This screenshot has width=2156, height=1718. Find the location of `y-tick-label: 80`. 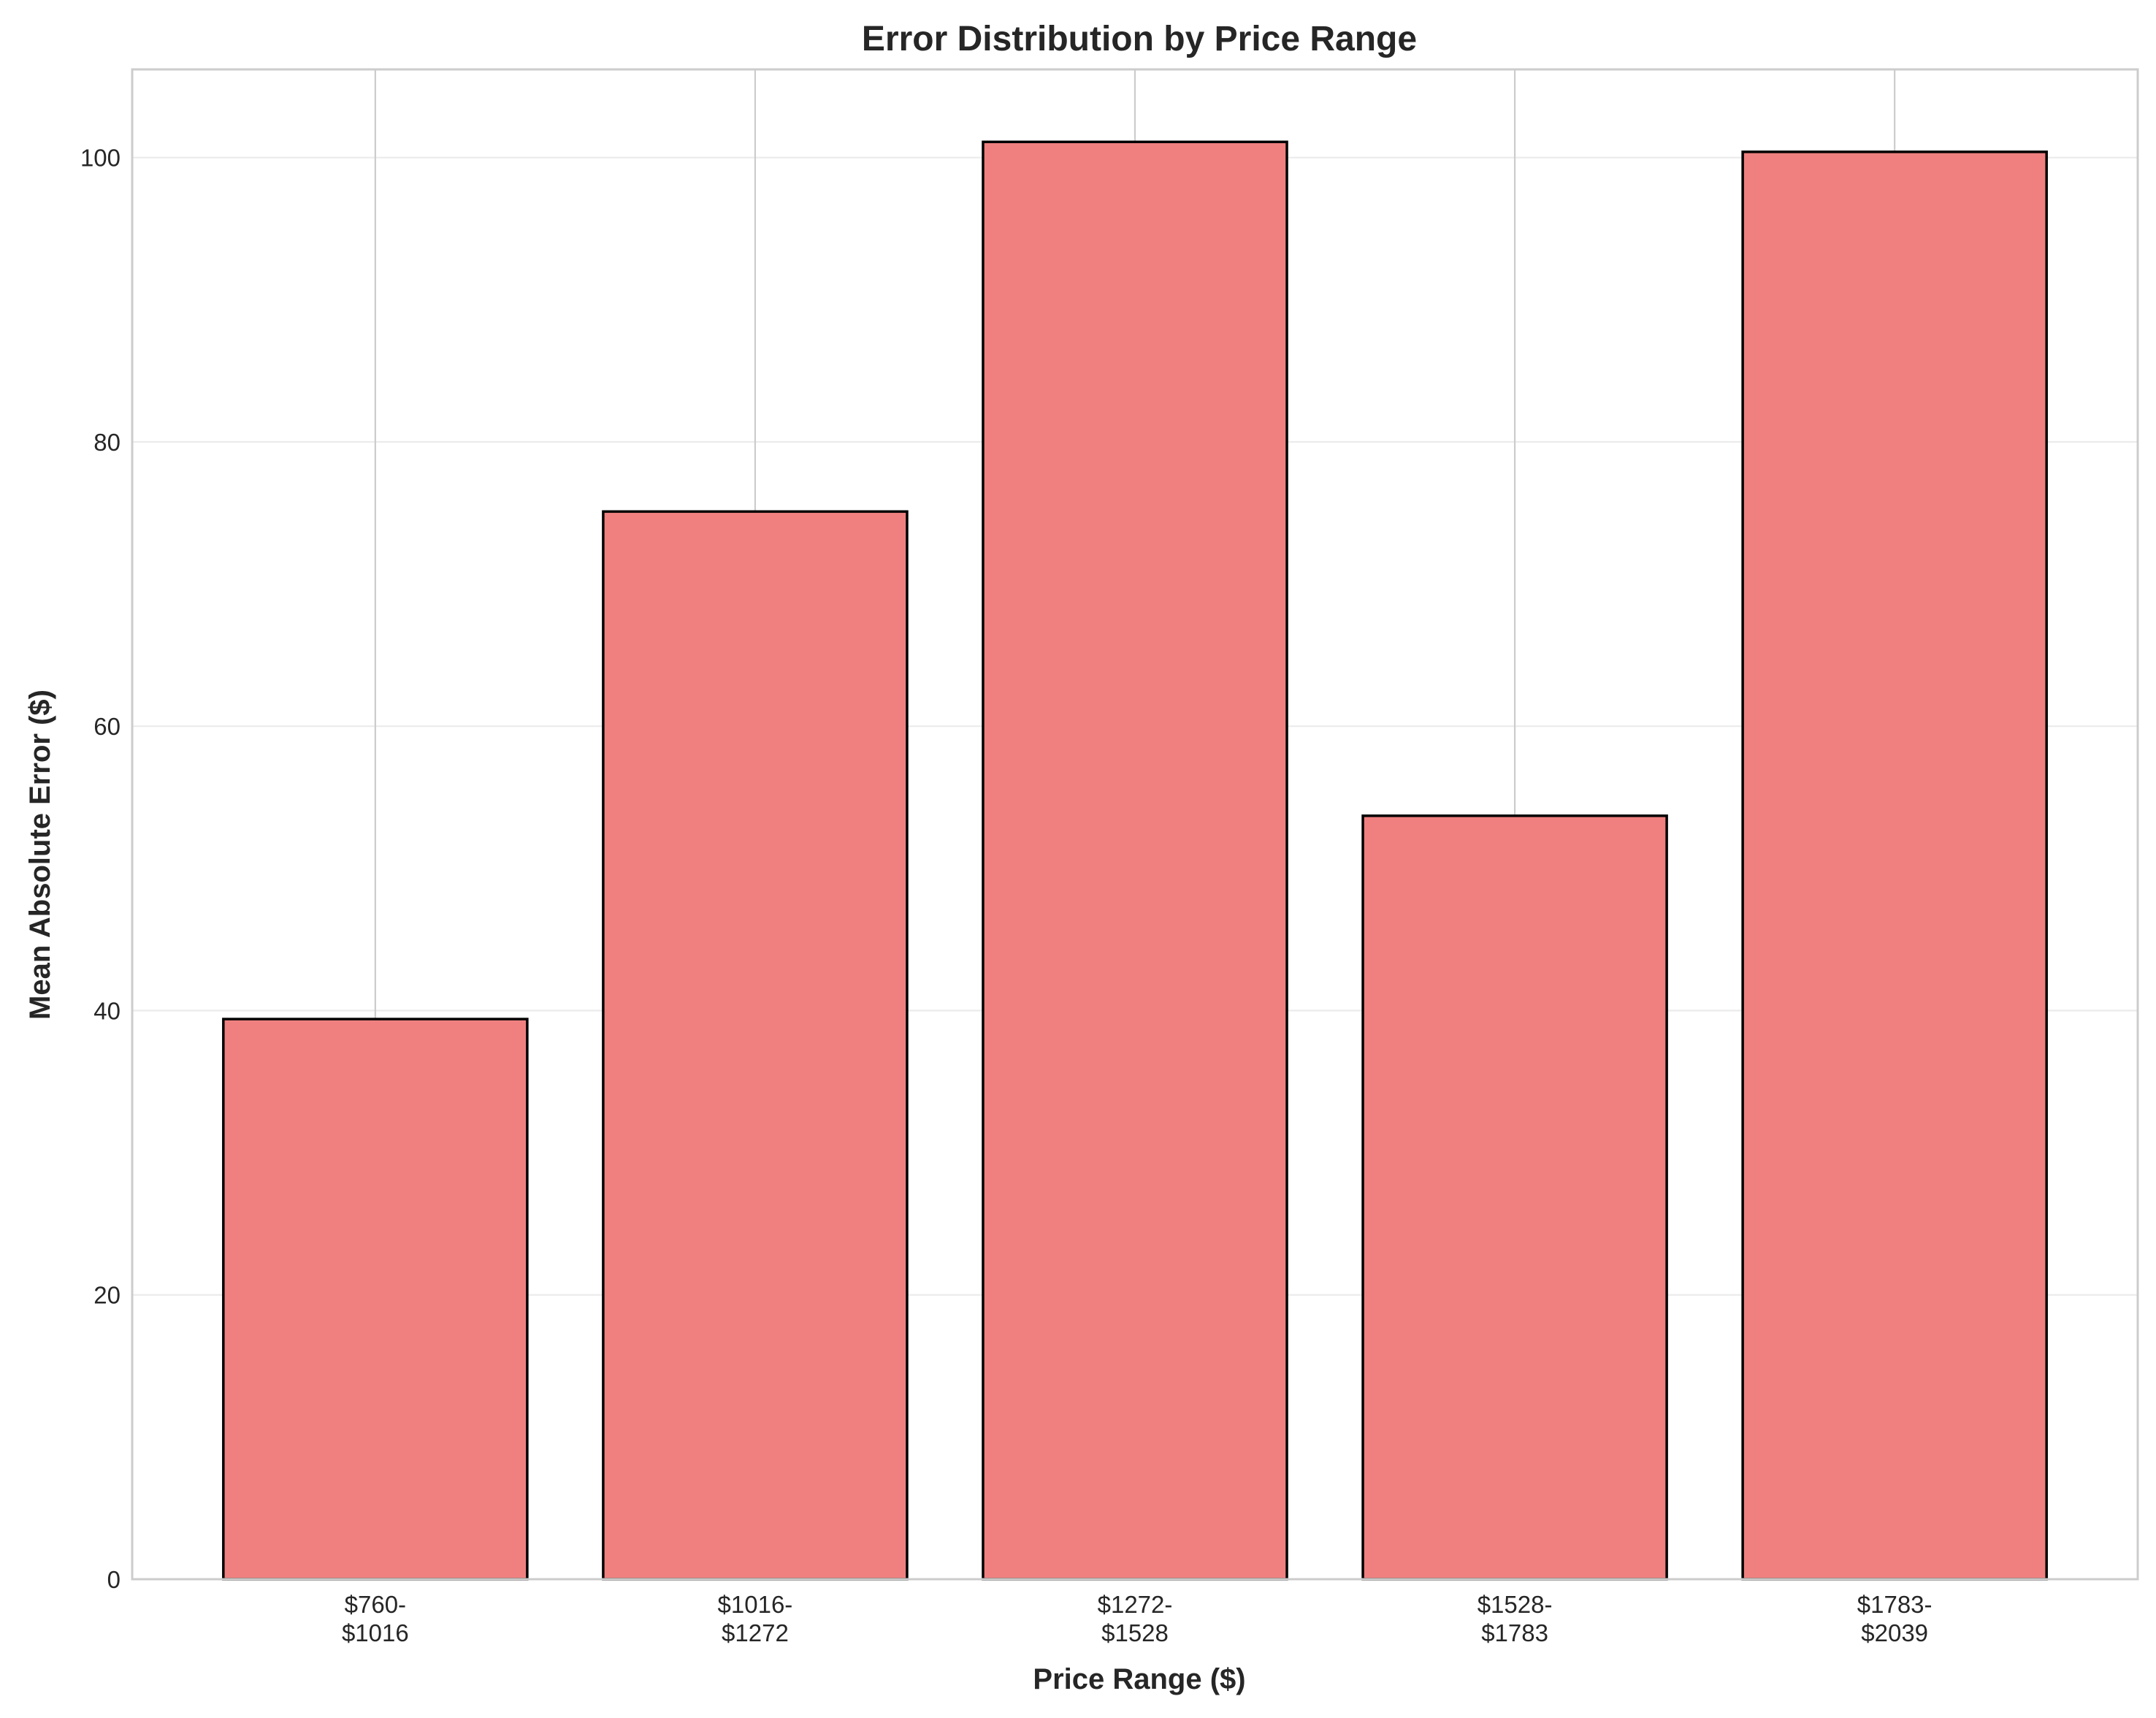

y-tick-label: 80 is located at coordinates (107, 442).